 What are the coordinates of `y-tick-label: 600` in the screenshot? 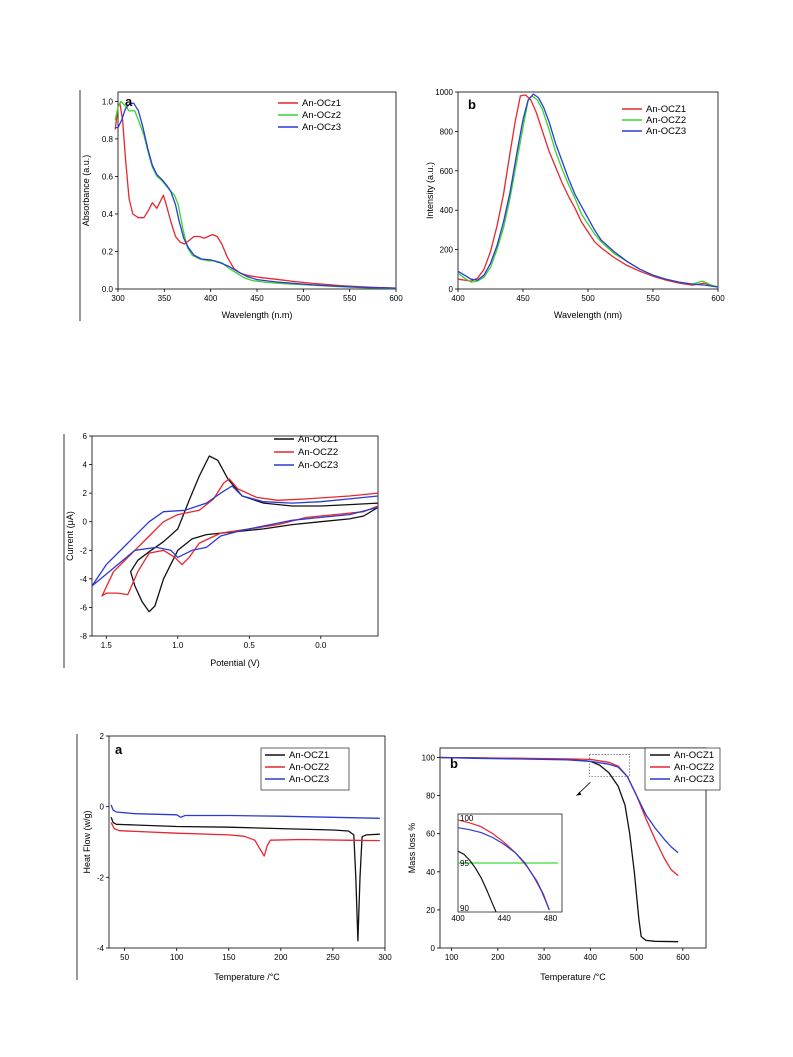 It's located at (447, 171).